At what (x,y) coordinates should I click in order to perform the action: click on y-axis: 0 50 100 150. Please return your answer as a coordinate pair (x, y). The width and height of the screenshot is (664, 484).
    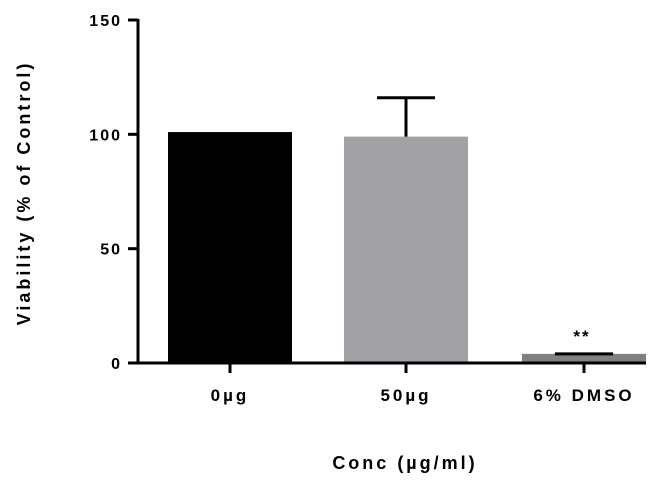
    Looking at the image, I should click on (114, 193).